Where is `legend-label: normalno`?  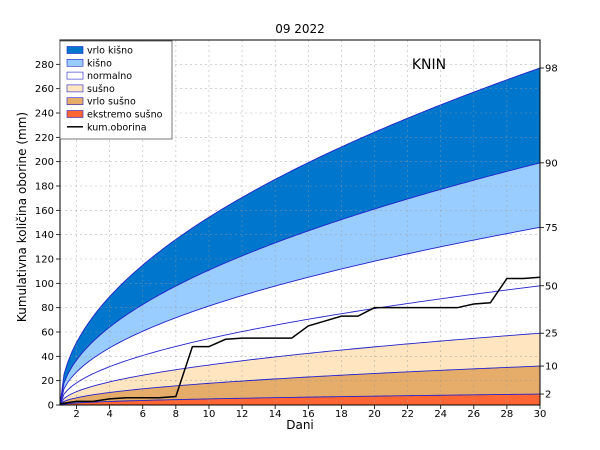 legend-label: normalno is located at coordinates (109, 76).